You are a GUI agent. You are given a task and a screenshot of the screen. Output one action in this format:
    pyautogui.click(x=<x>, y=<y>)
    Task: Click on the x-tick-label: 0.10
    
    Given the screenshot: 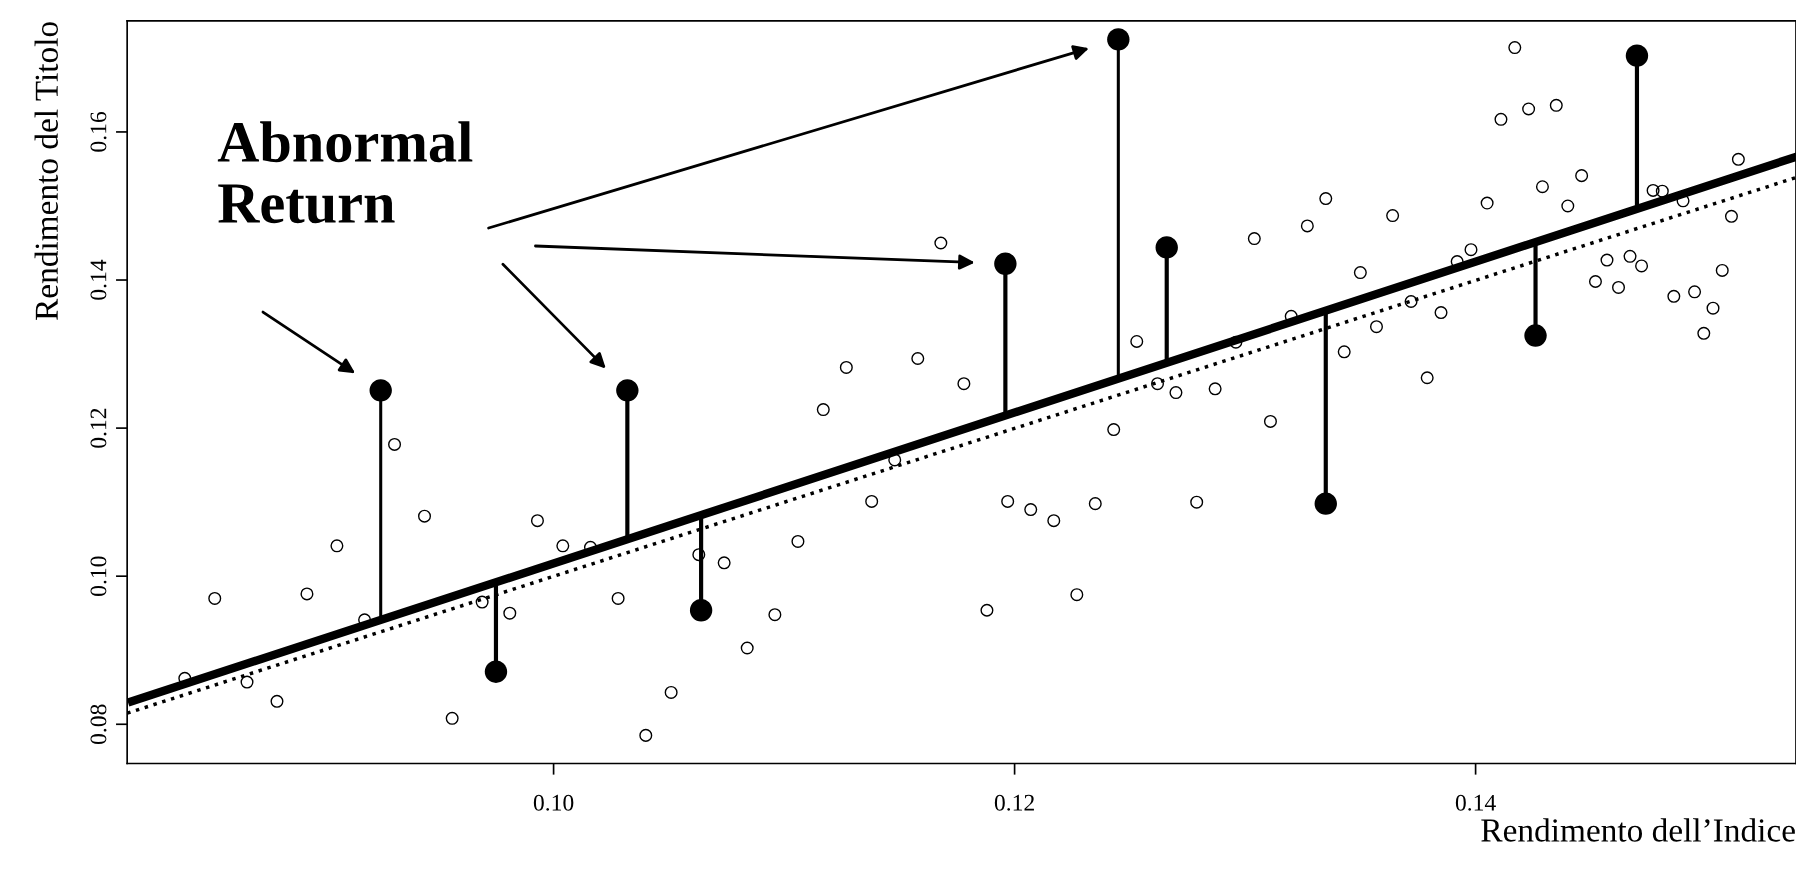 What is the action you would take?
    pyautogui.click(x=553, y=802)
    